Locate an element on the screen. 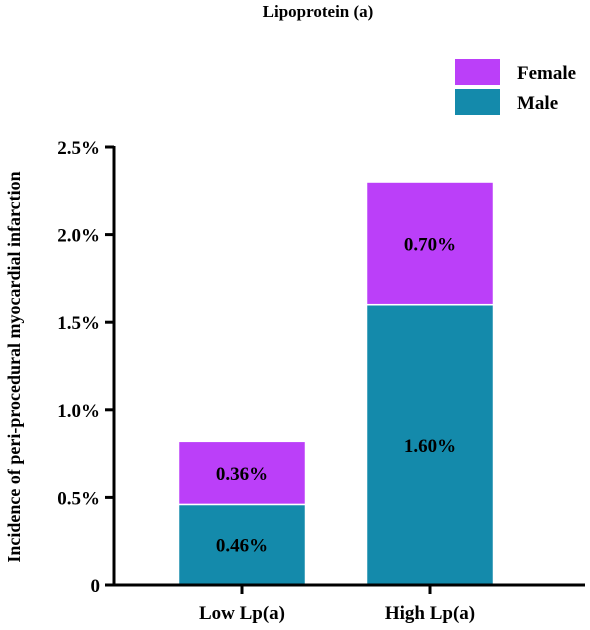 The image size is (590, 630). y-tick-label: 1.5% is located at coordinates (78, 323).